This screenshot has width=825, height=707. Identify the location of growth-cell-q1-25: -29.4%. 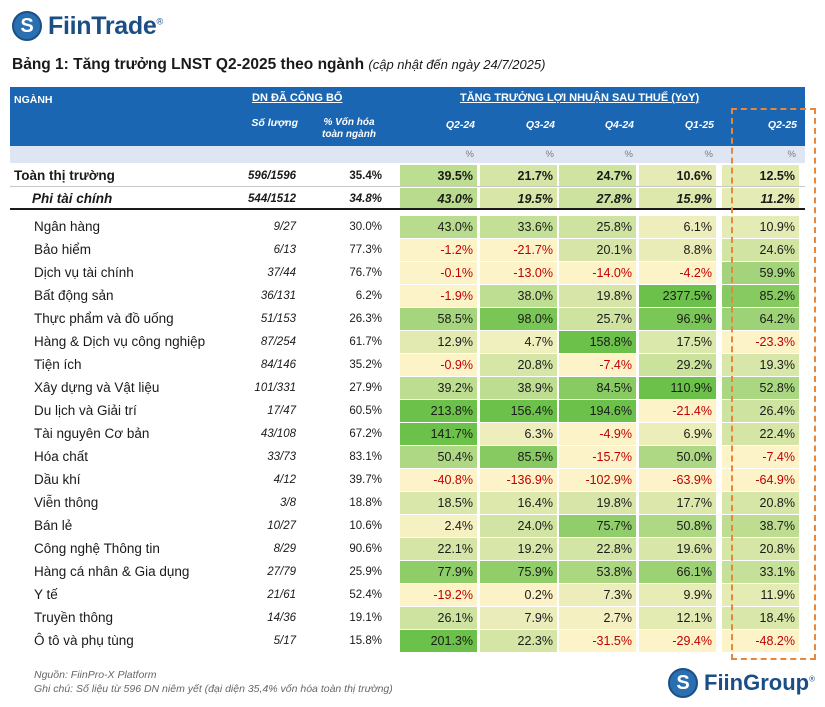
(677, 641).